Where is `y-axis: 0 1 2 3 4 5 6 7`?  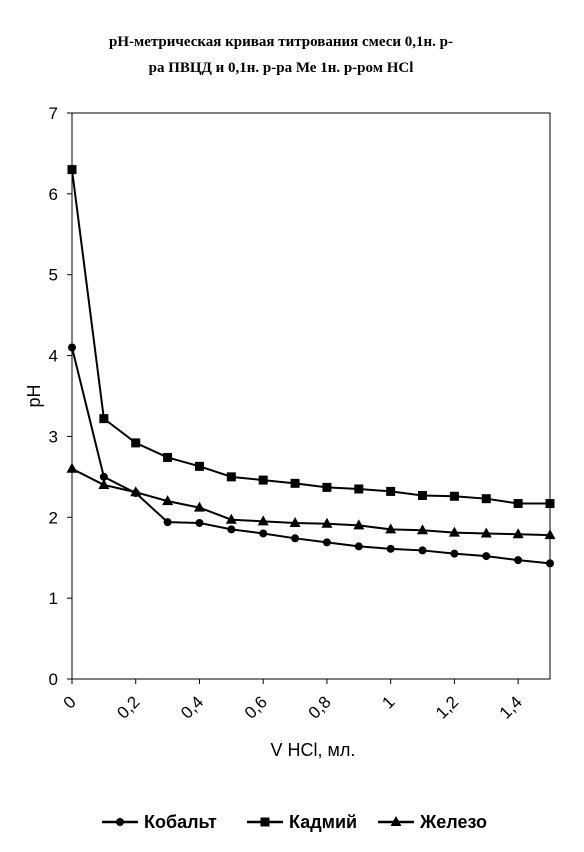
y-axis: 0 1 2 3 4 5 6 7 is located at coordinates (60, 396).